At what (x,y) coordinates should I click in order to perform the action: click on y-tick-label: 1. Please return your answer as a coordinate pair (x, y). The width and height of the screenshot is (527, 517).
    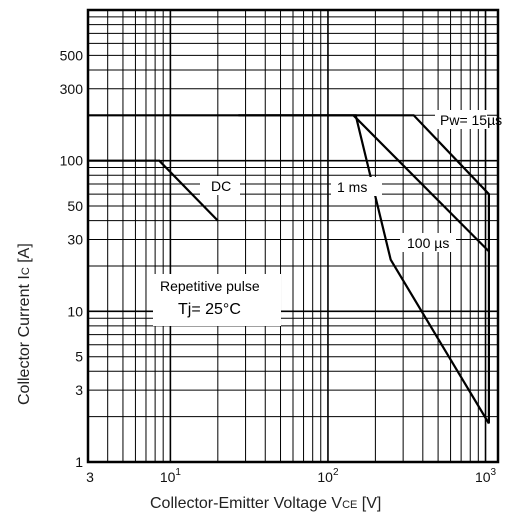
    Looking at the image, I should click on (79, 462).